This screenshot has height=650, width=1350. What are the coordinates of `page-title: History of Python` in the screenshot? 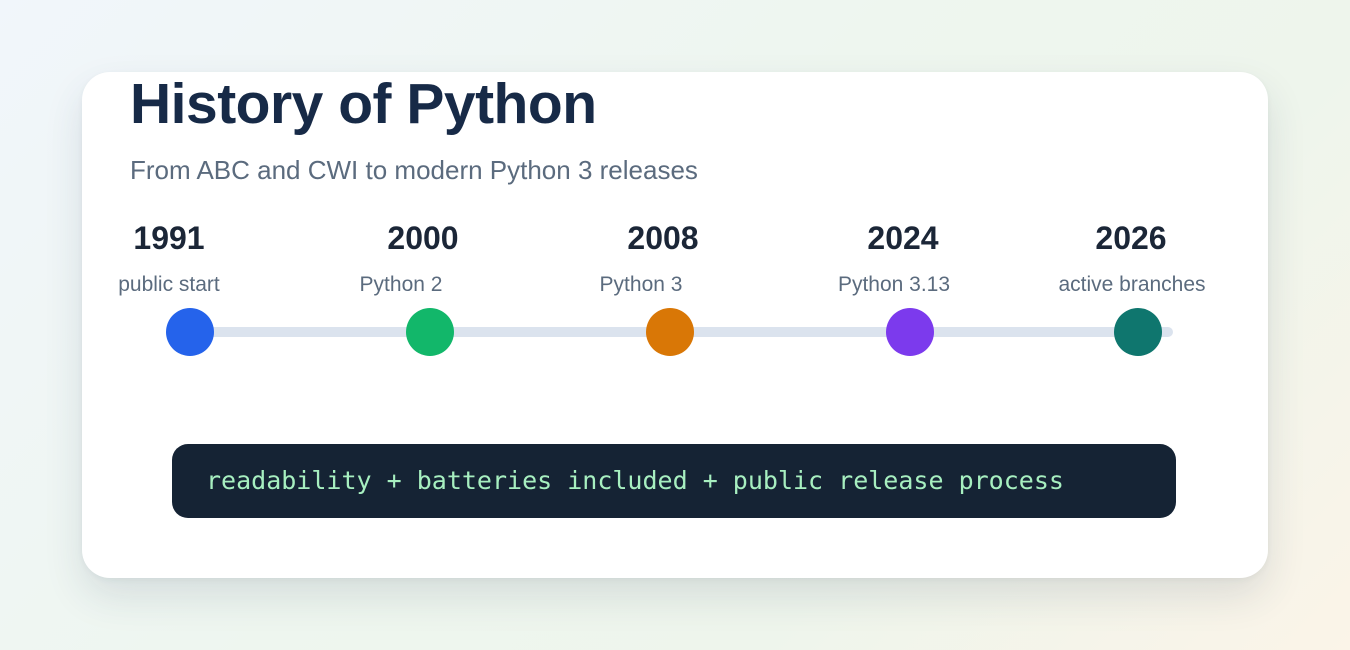 It's located at (363, 104).